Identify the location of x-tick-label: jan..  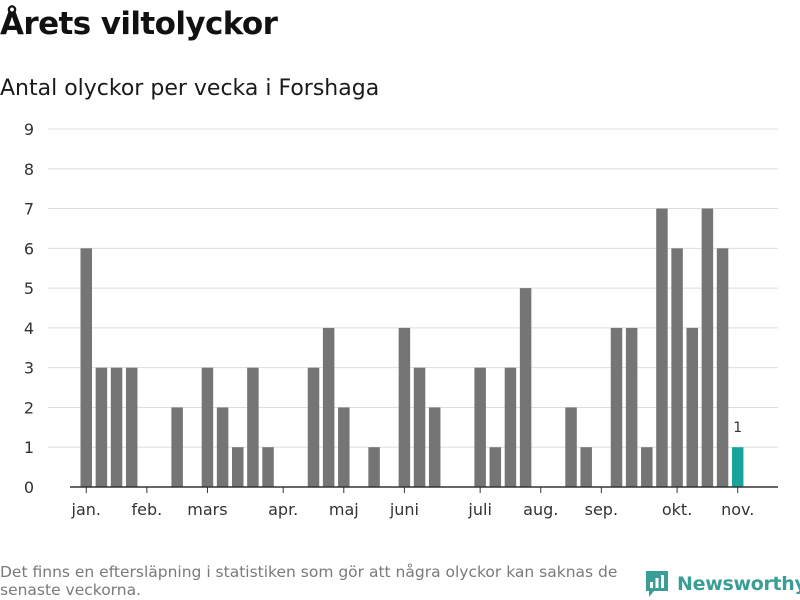
(86, 509).